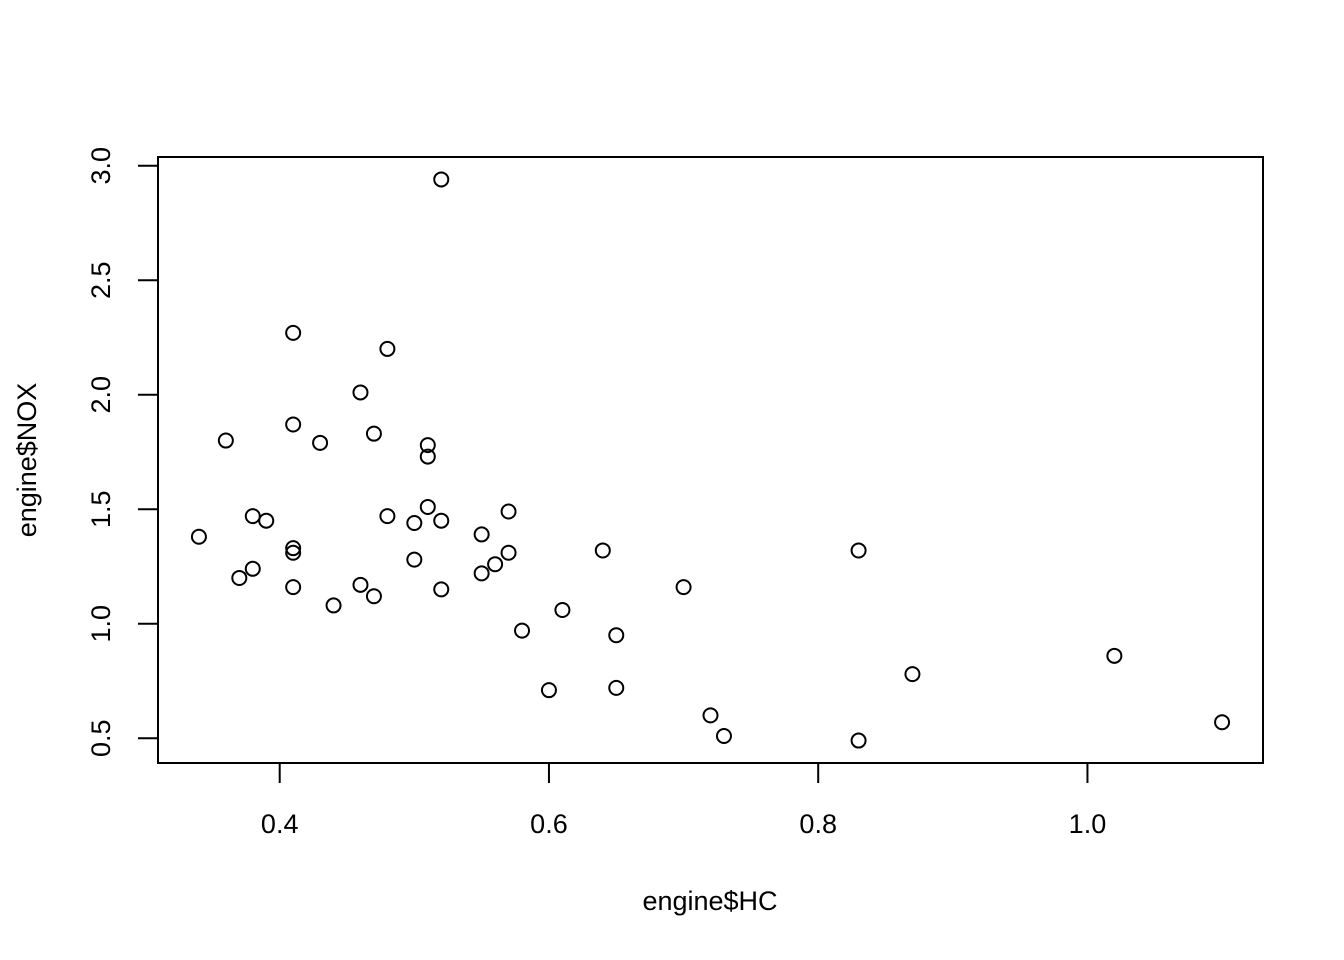 This screenshot has height=960, width=1344. What do you see at coordinates (101, 166) in the screenshot?
I see `y-tick-label: 3.0` at bounding box center [101, 166].